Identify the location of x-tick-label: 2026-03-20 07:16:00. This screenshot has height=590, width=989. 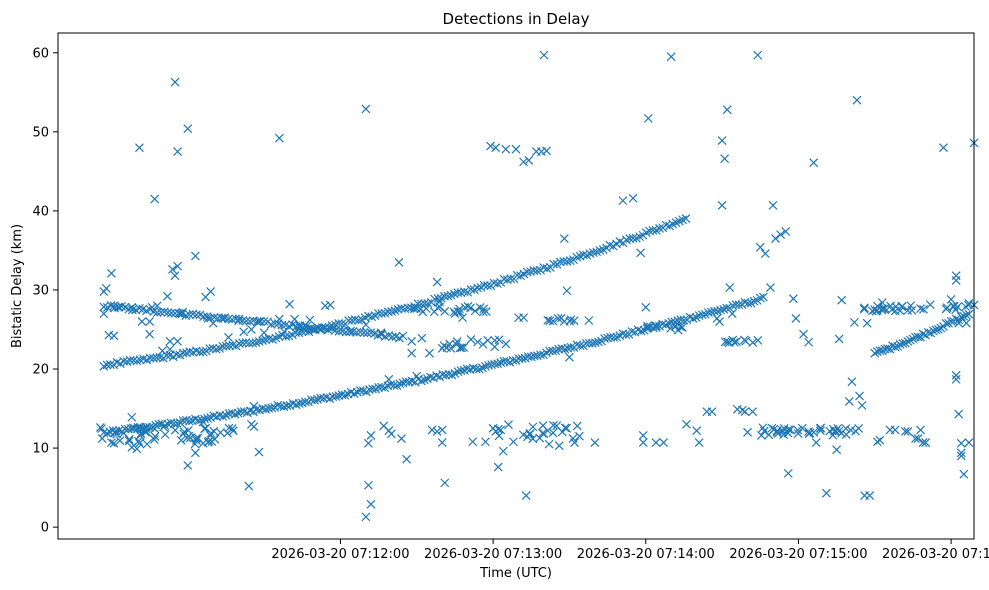
(935, 554).